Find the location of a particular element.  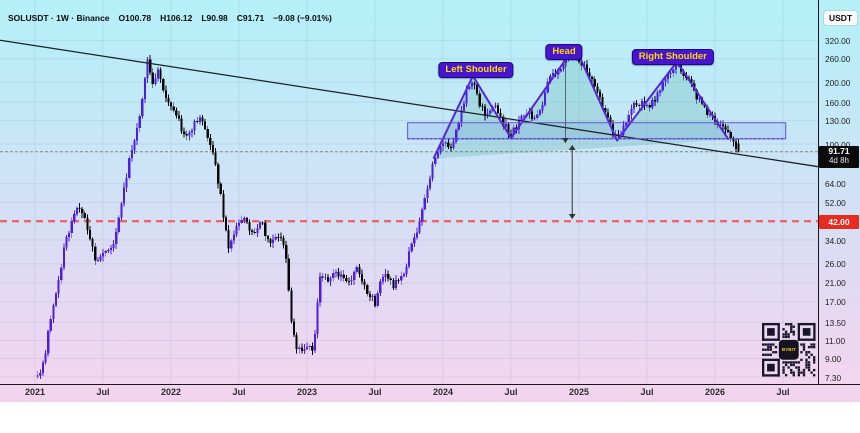

price-tick-label: 260.00 is located at coordinates (838, 59).